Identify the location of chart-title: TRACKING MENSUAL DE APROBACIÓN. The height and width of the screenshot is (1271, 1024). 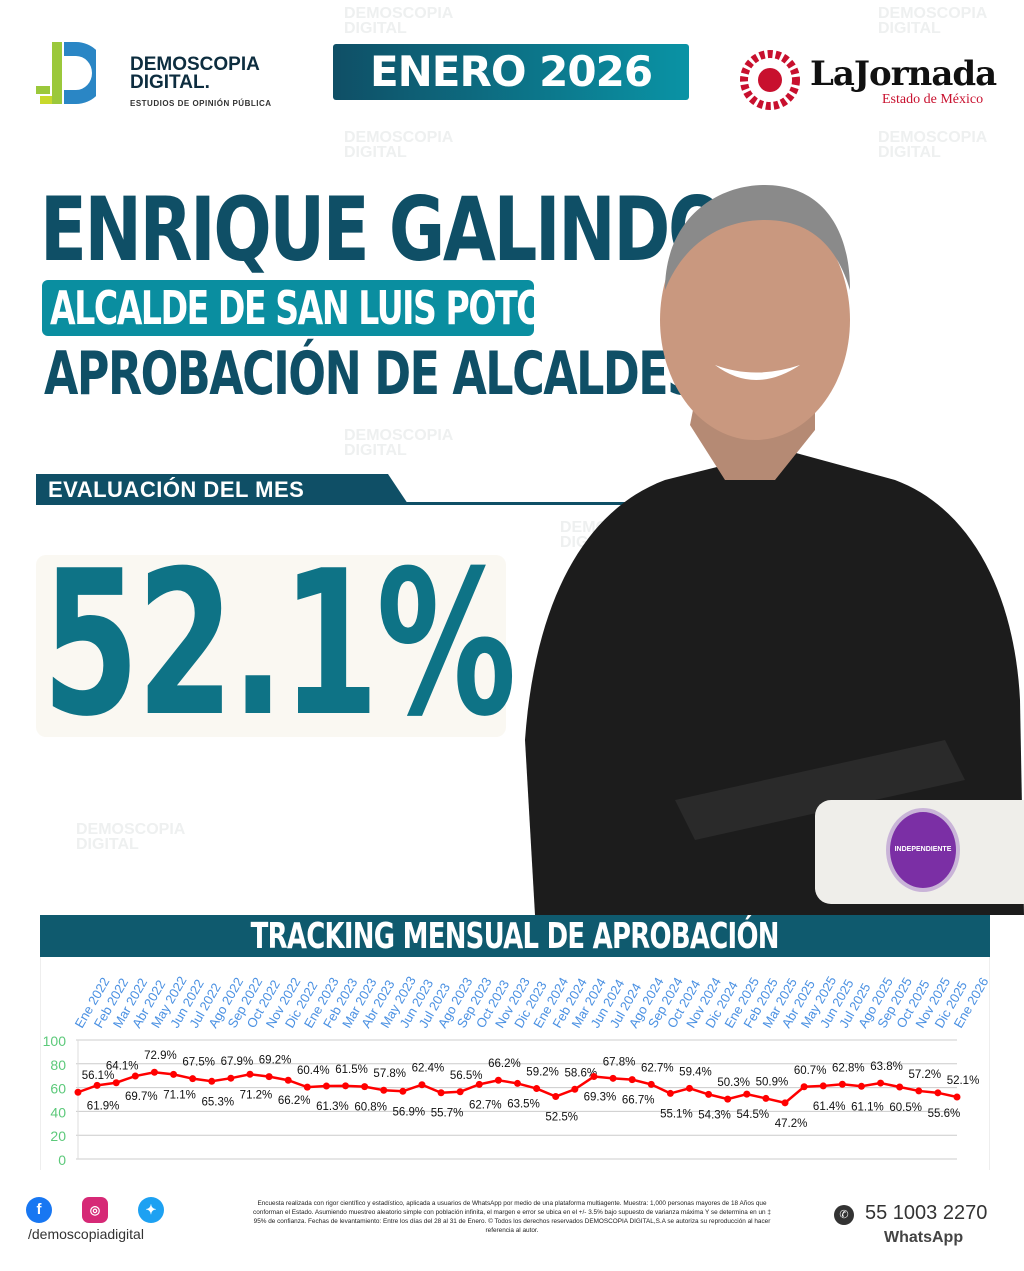
(515, 936).